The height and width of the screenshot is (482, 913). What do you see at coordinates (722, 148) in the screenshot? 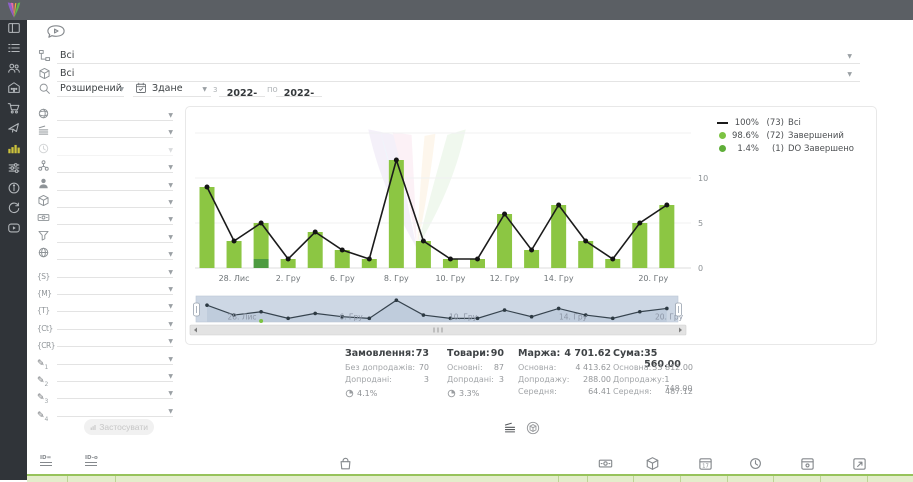
I see `legend-dot-marker` at bounding box center [722, 148].